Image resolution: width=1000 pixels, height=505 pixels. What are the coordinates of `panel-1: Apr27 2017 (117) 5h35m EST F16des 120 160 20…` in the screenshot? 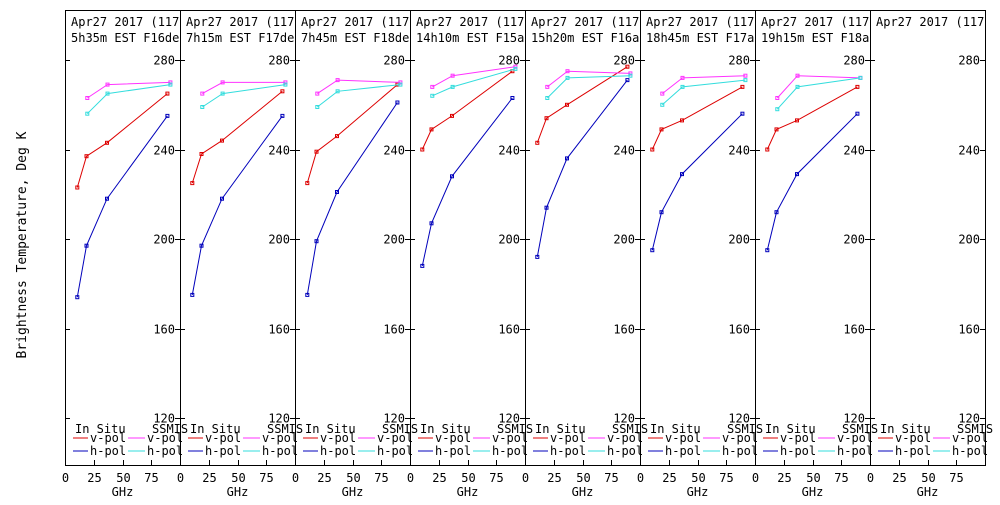 It's located at (125, 257).